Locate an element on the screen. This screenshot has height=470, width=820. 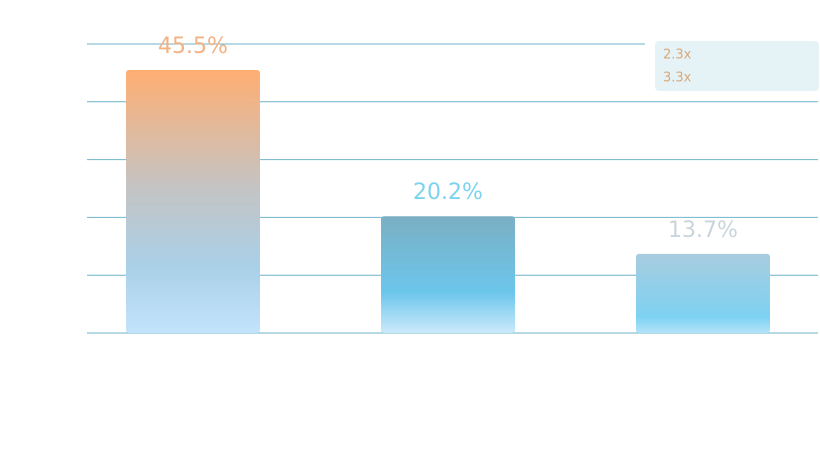
value-label: 13.7% is located at coordinates (703, 230).